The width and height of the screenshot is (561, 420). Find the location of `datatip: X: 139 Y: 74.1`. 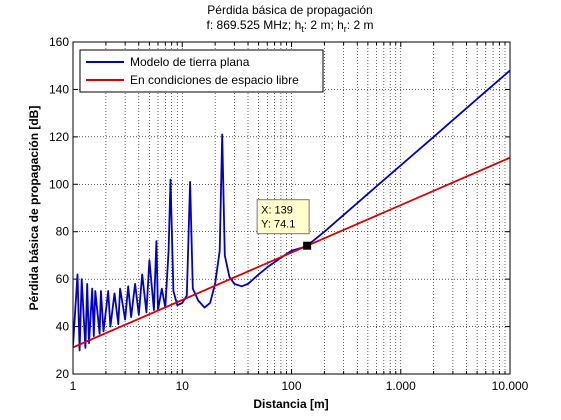

datatip: X: 139 Y: 74.1 is located at coordinates (284, 224).